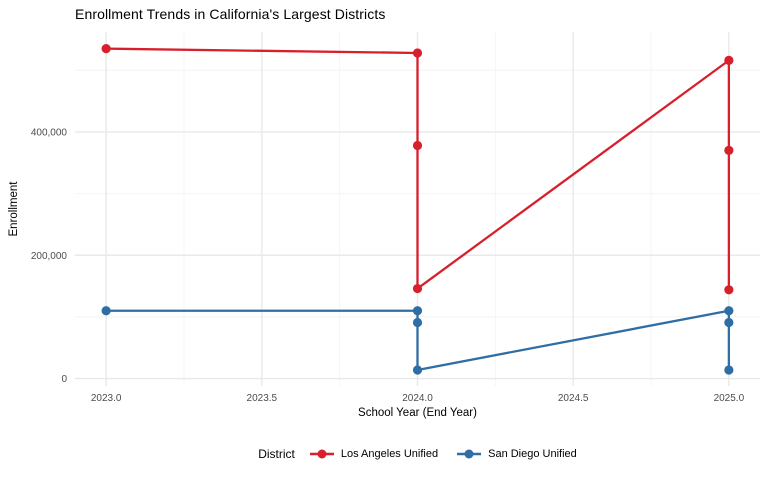 The image size is (768, 480). What do you see at coordinates (262, 398) in the screenshot?
I see `x-tick-label: 2023.5` at bounding box center [262, 398].